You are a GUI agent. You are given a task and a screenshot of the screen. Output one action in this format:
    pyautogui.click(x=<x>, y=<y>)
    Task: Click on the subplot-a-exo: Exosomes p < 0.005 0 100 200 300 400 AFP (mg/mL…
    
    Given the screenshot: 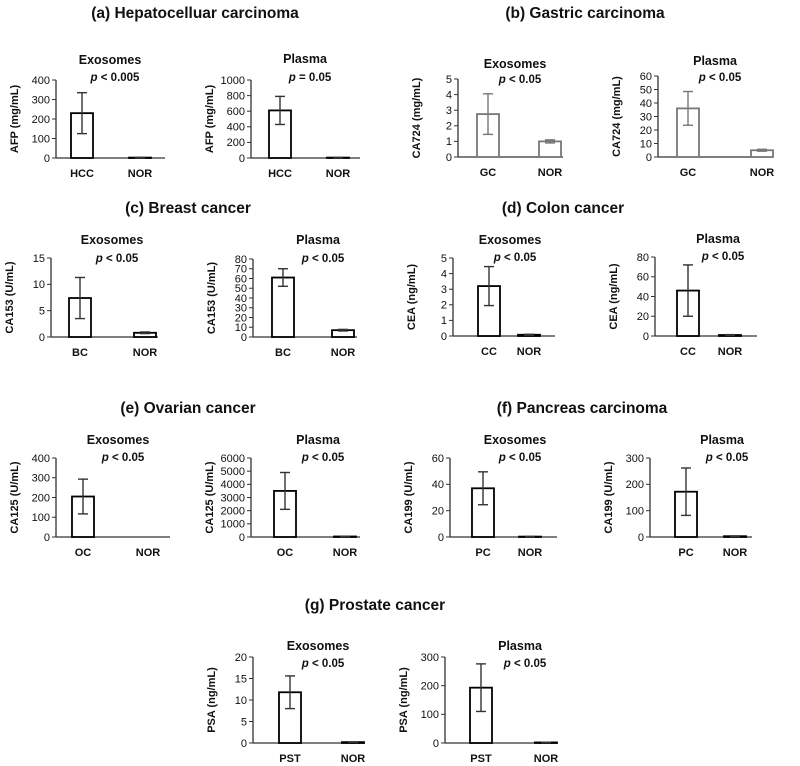 What is the action you would take?
    pyautogui.click(x=87, y=116)
    